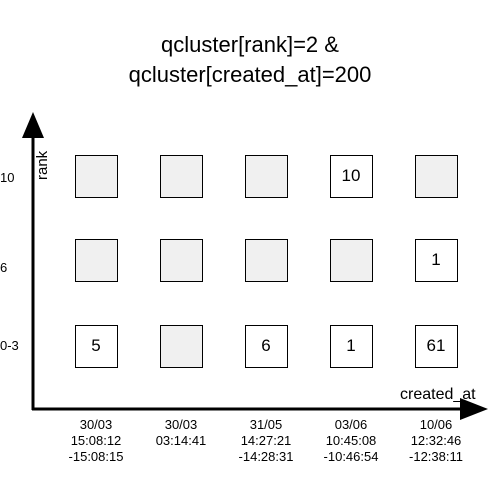  I want to click on x-tick-label: 30/03 03:14:41, so click(181, 433).